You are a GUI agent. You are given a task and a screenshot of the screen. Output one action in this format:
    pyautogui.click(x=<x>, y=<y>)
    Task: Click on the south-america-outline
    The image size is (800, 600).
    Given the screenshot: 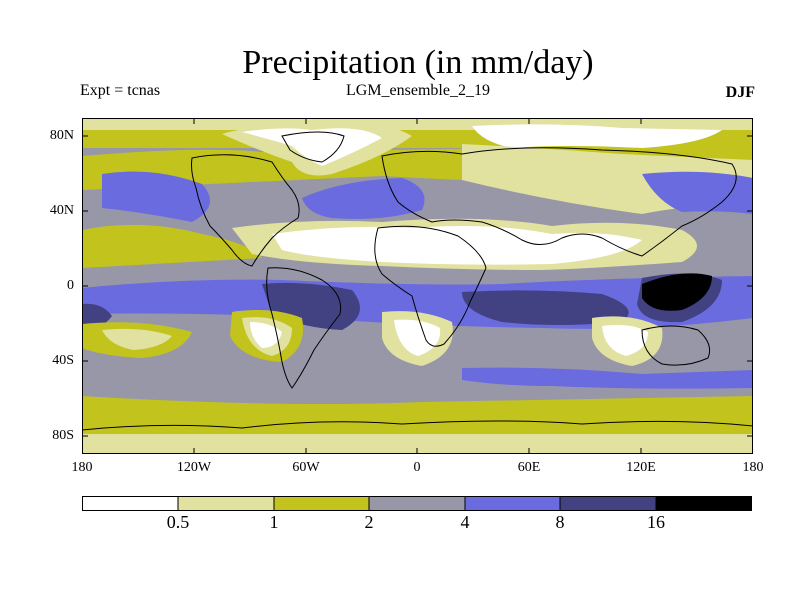 What is the action you would take?
    pyautogui.click(x=304, y=328)
    